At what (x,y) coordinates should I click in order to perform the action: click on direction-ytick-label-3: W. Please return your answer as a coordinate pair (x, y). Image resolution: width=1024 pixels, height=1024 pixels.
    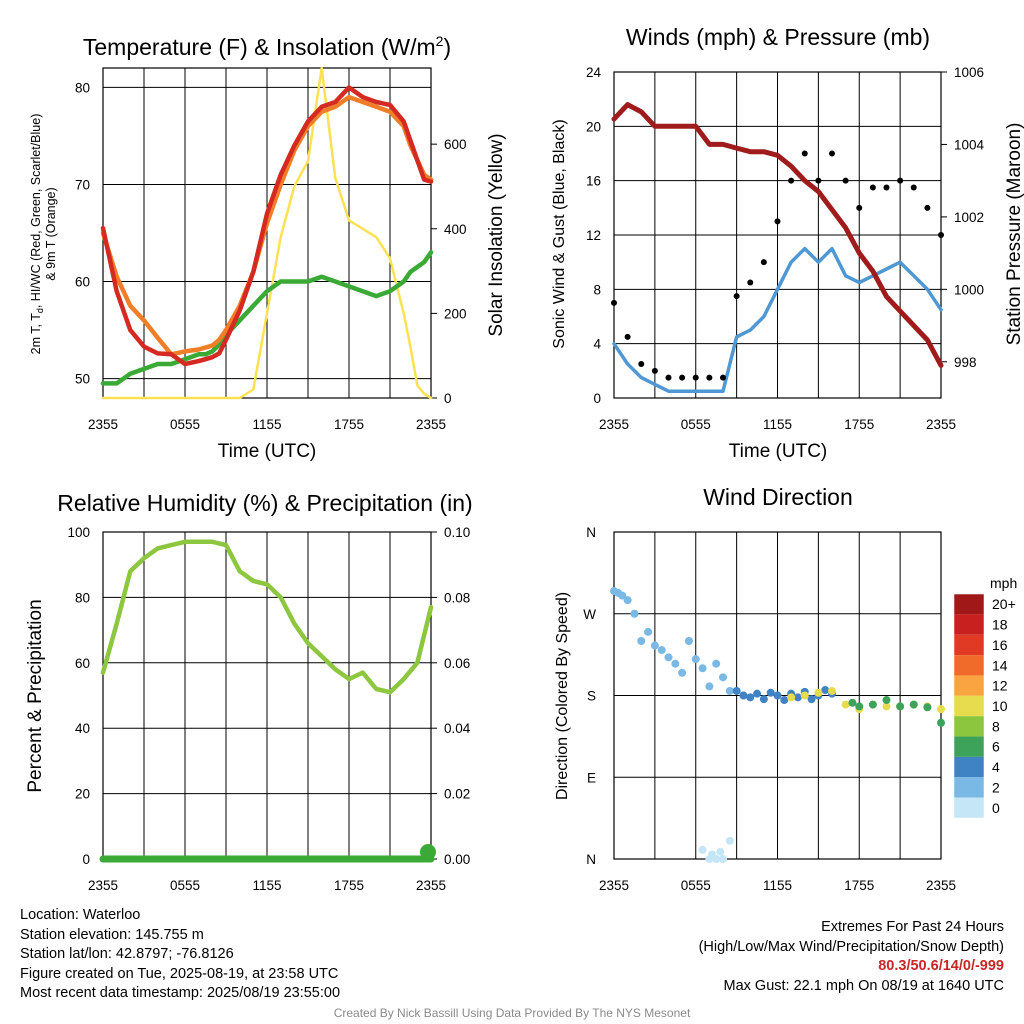
    Looking at the image, I should click on (589, 614).